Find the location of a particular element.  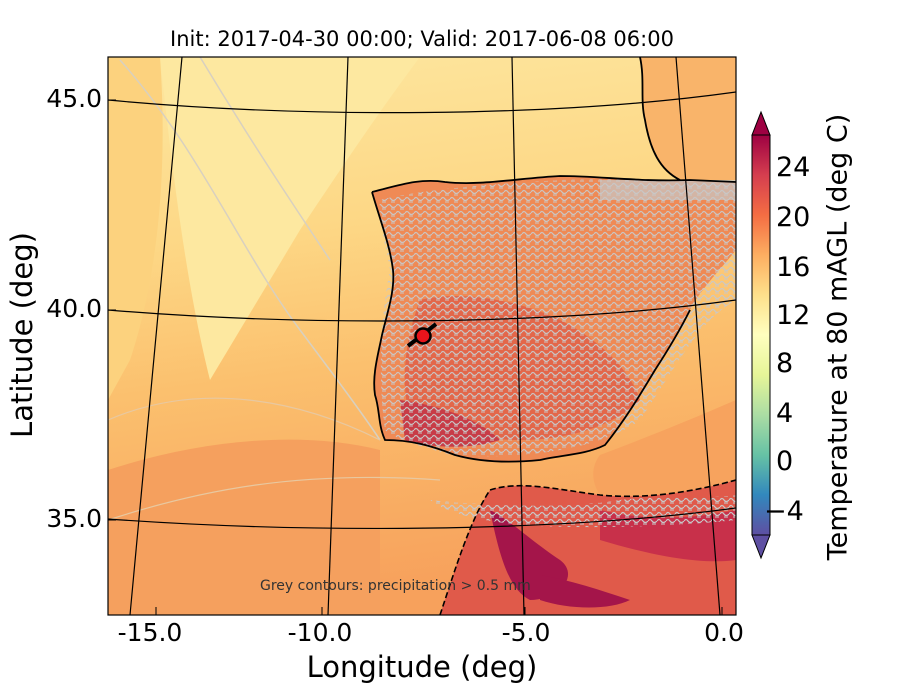

x-axis-label: Longitude (deg) is located at coordinates (422, 667).